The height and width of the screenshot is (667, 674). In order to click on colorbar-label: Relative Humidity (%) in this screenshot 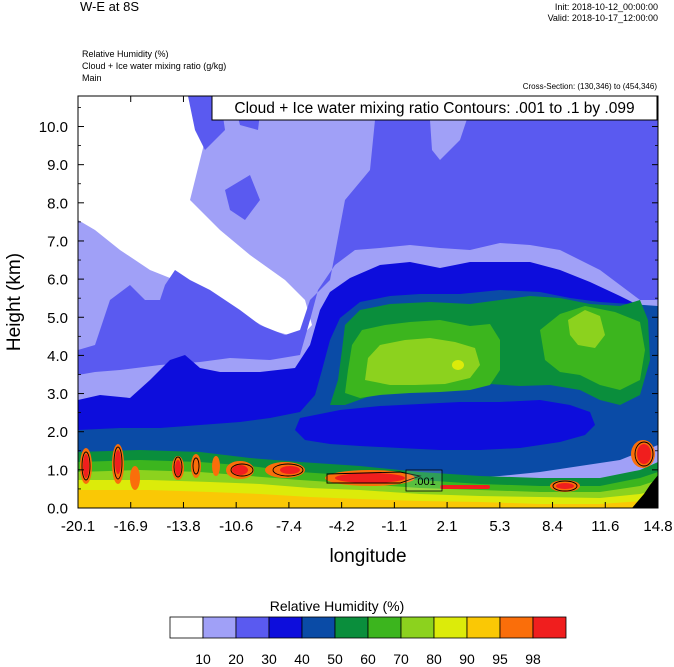, I will do `click(337, 606)`.